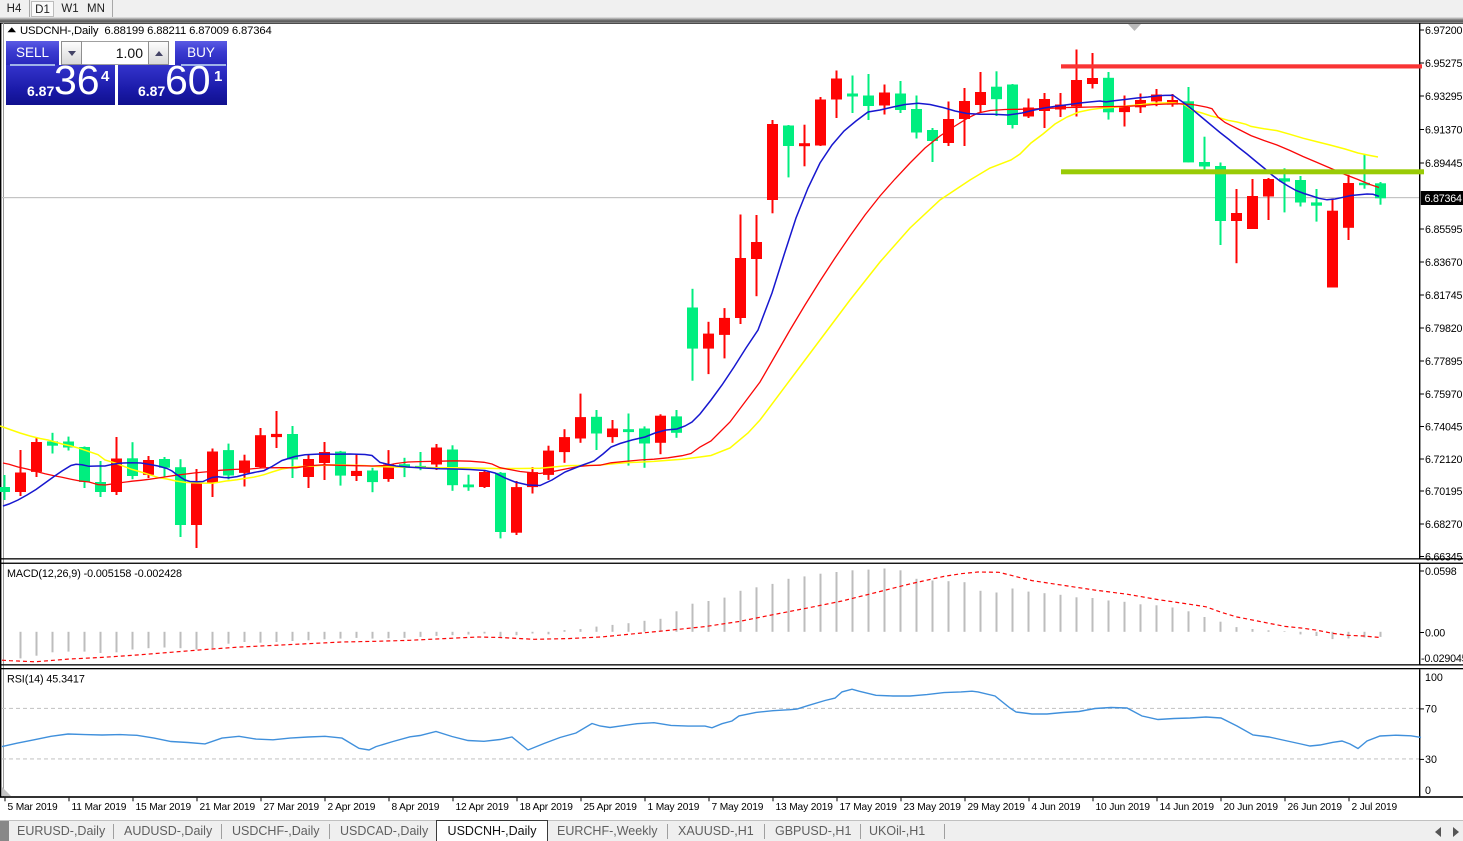  I want to click on svg-text: 6.68270, so click(1443, 525).